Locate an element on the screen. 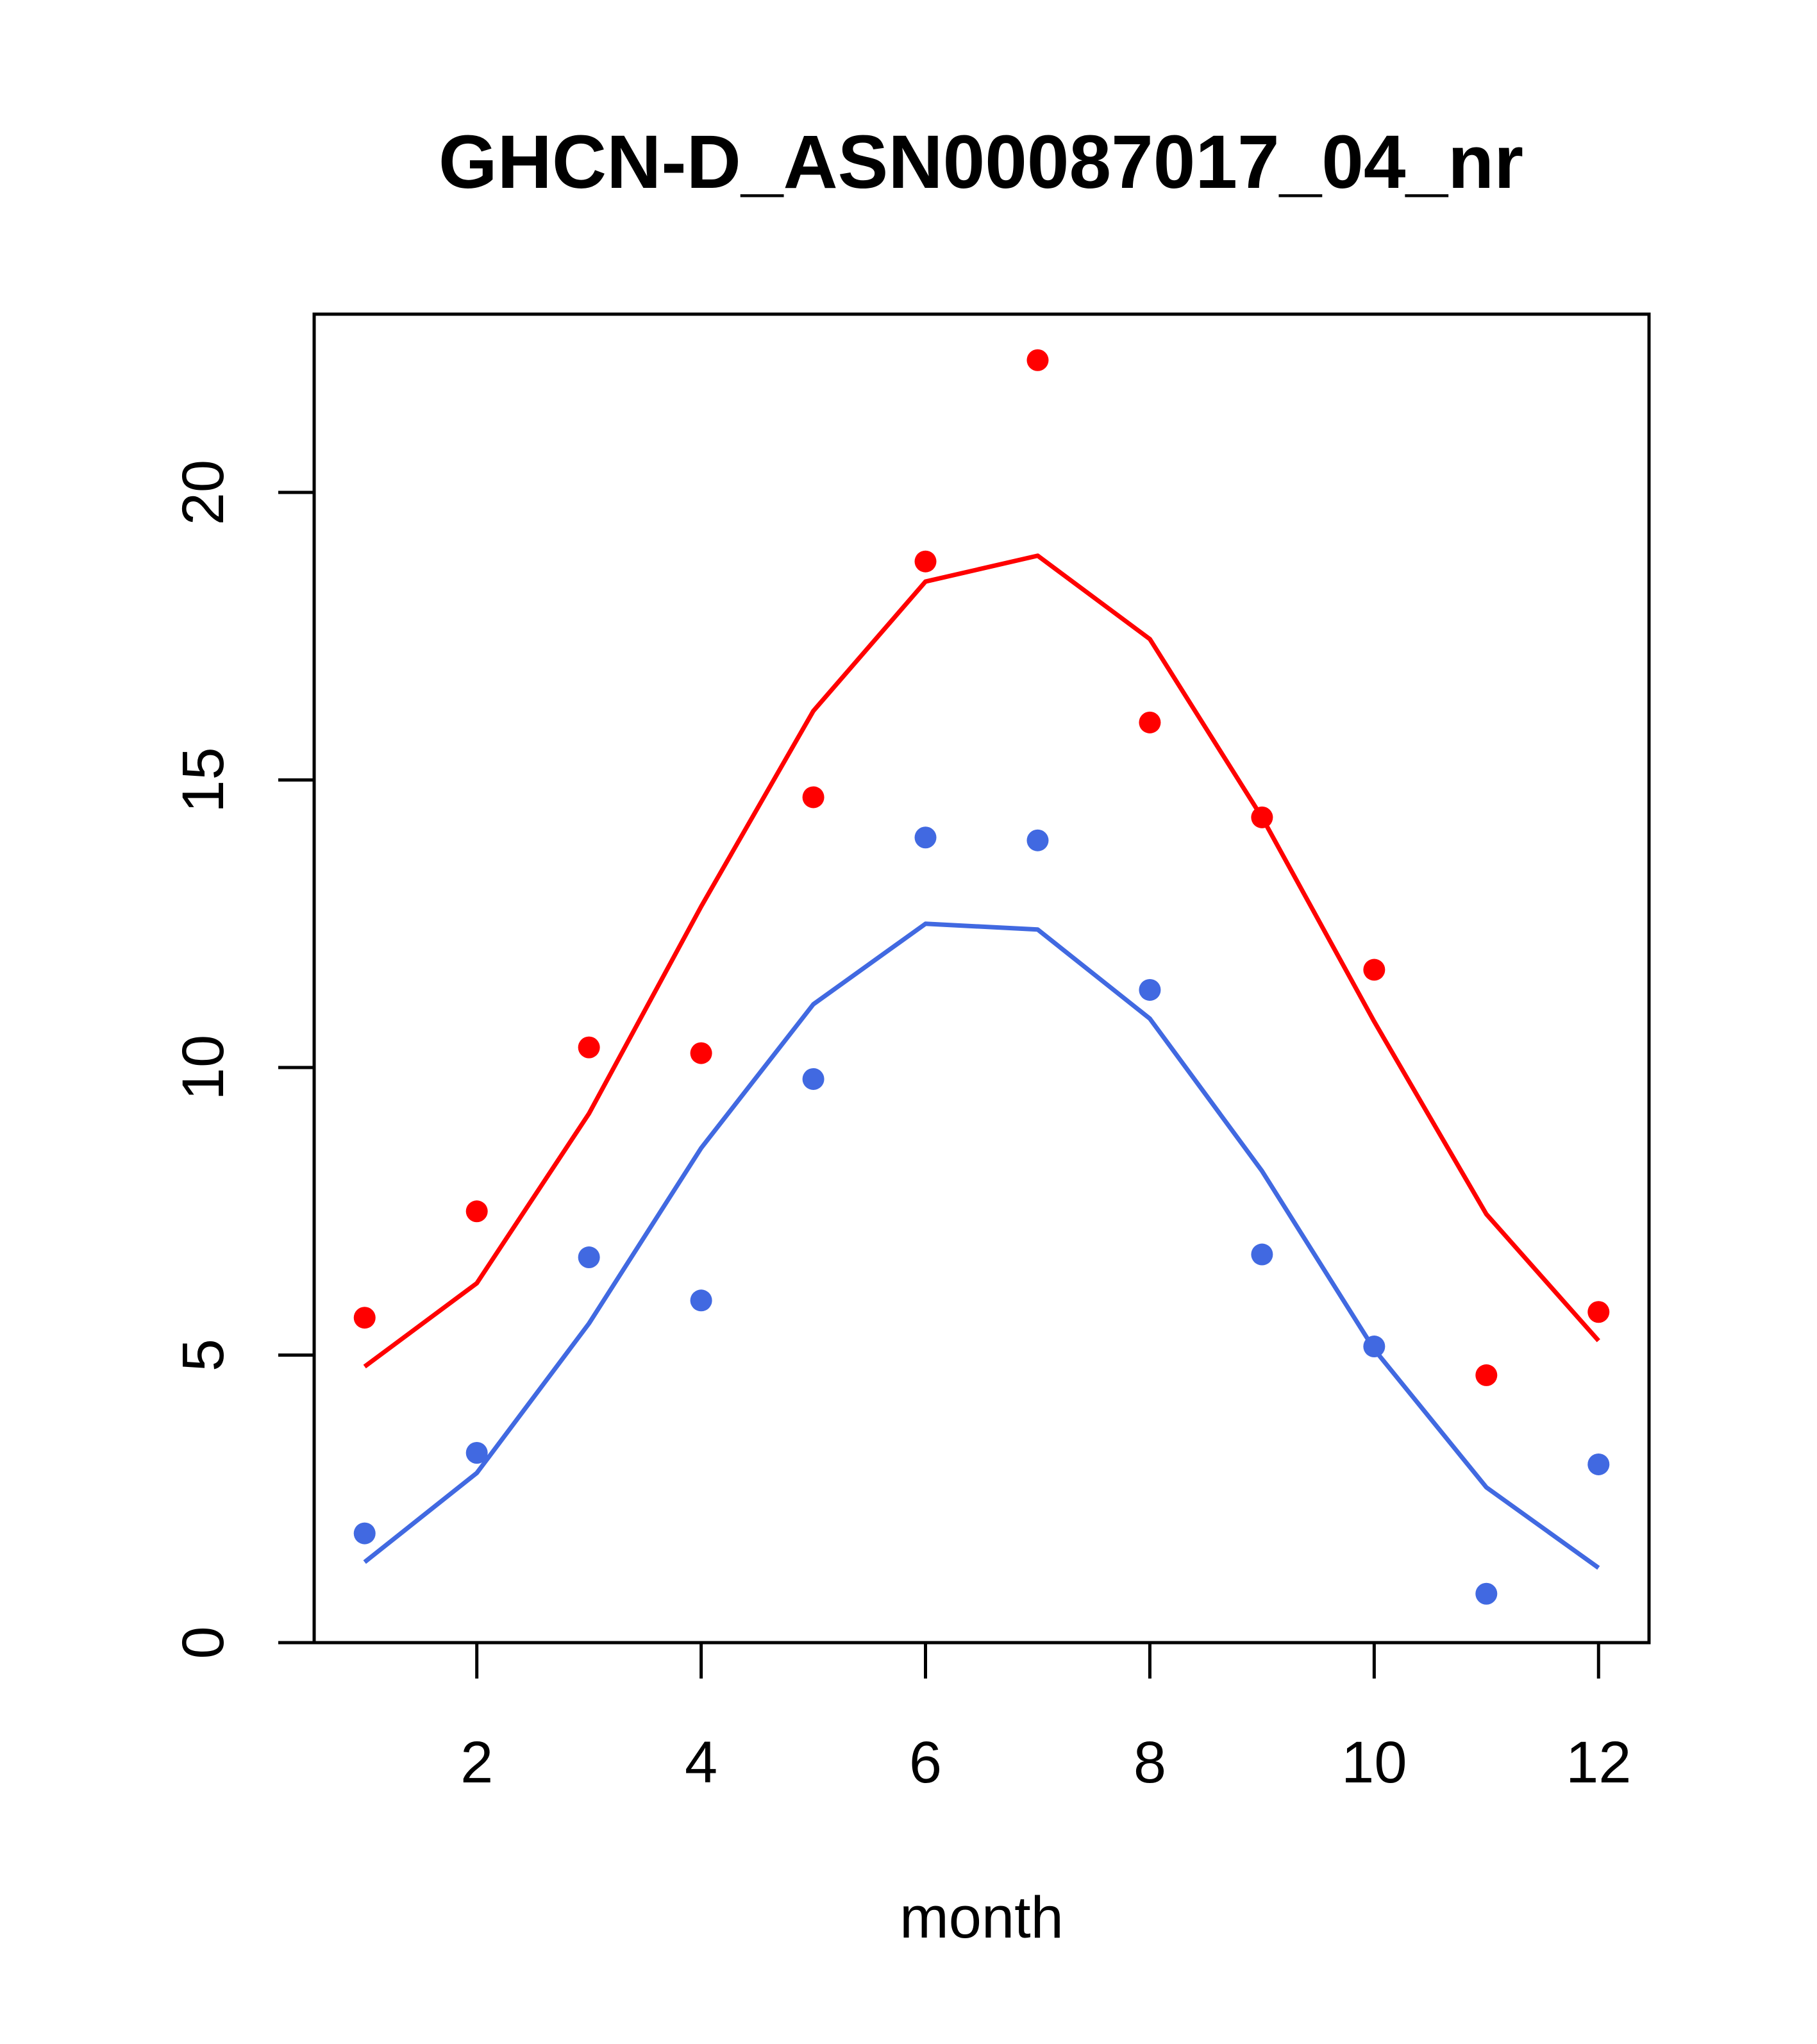 This screenshot has height=2044, width=1817. chart-title: GHCN-D_ASN00087017_04_nr is located at coordinates (981, 162).